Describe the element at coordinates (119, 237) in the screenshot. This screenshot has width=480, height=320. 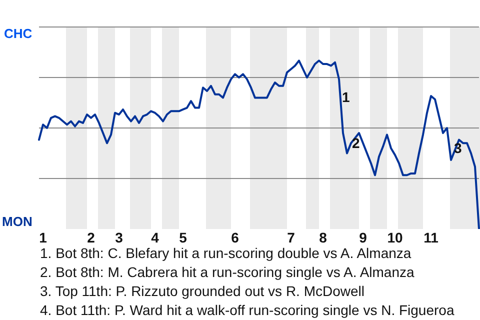
I see `x-tick-label: 3` at that location.